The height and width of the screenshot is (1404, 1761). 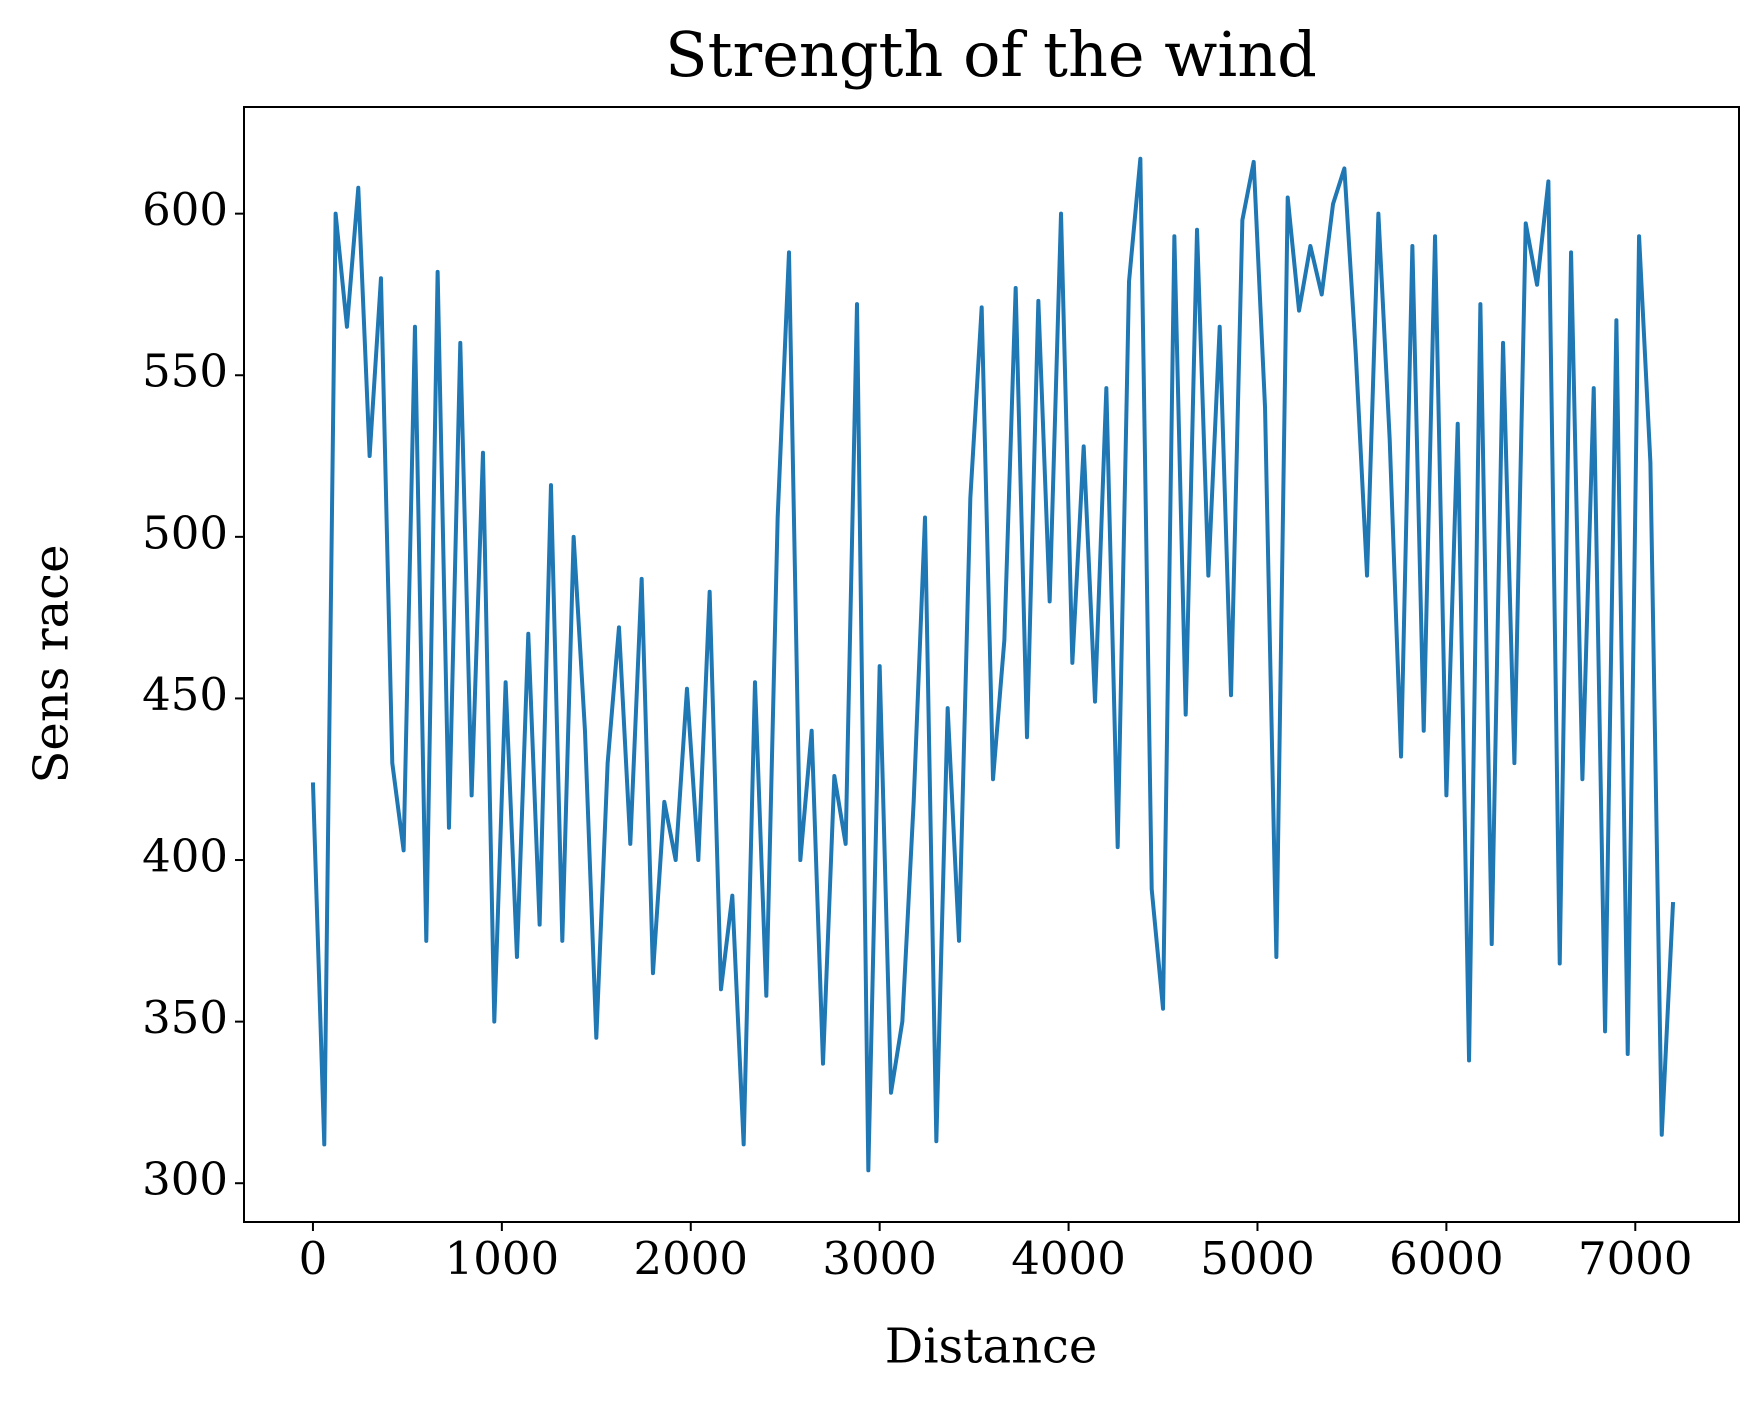 I want to click on y-tick-label: 550, so click(x=185, y=371).